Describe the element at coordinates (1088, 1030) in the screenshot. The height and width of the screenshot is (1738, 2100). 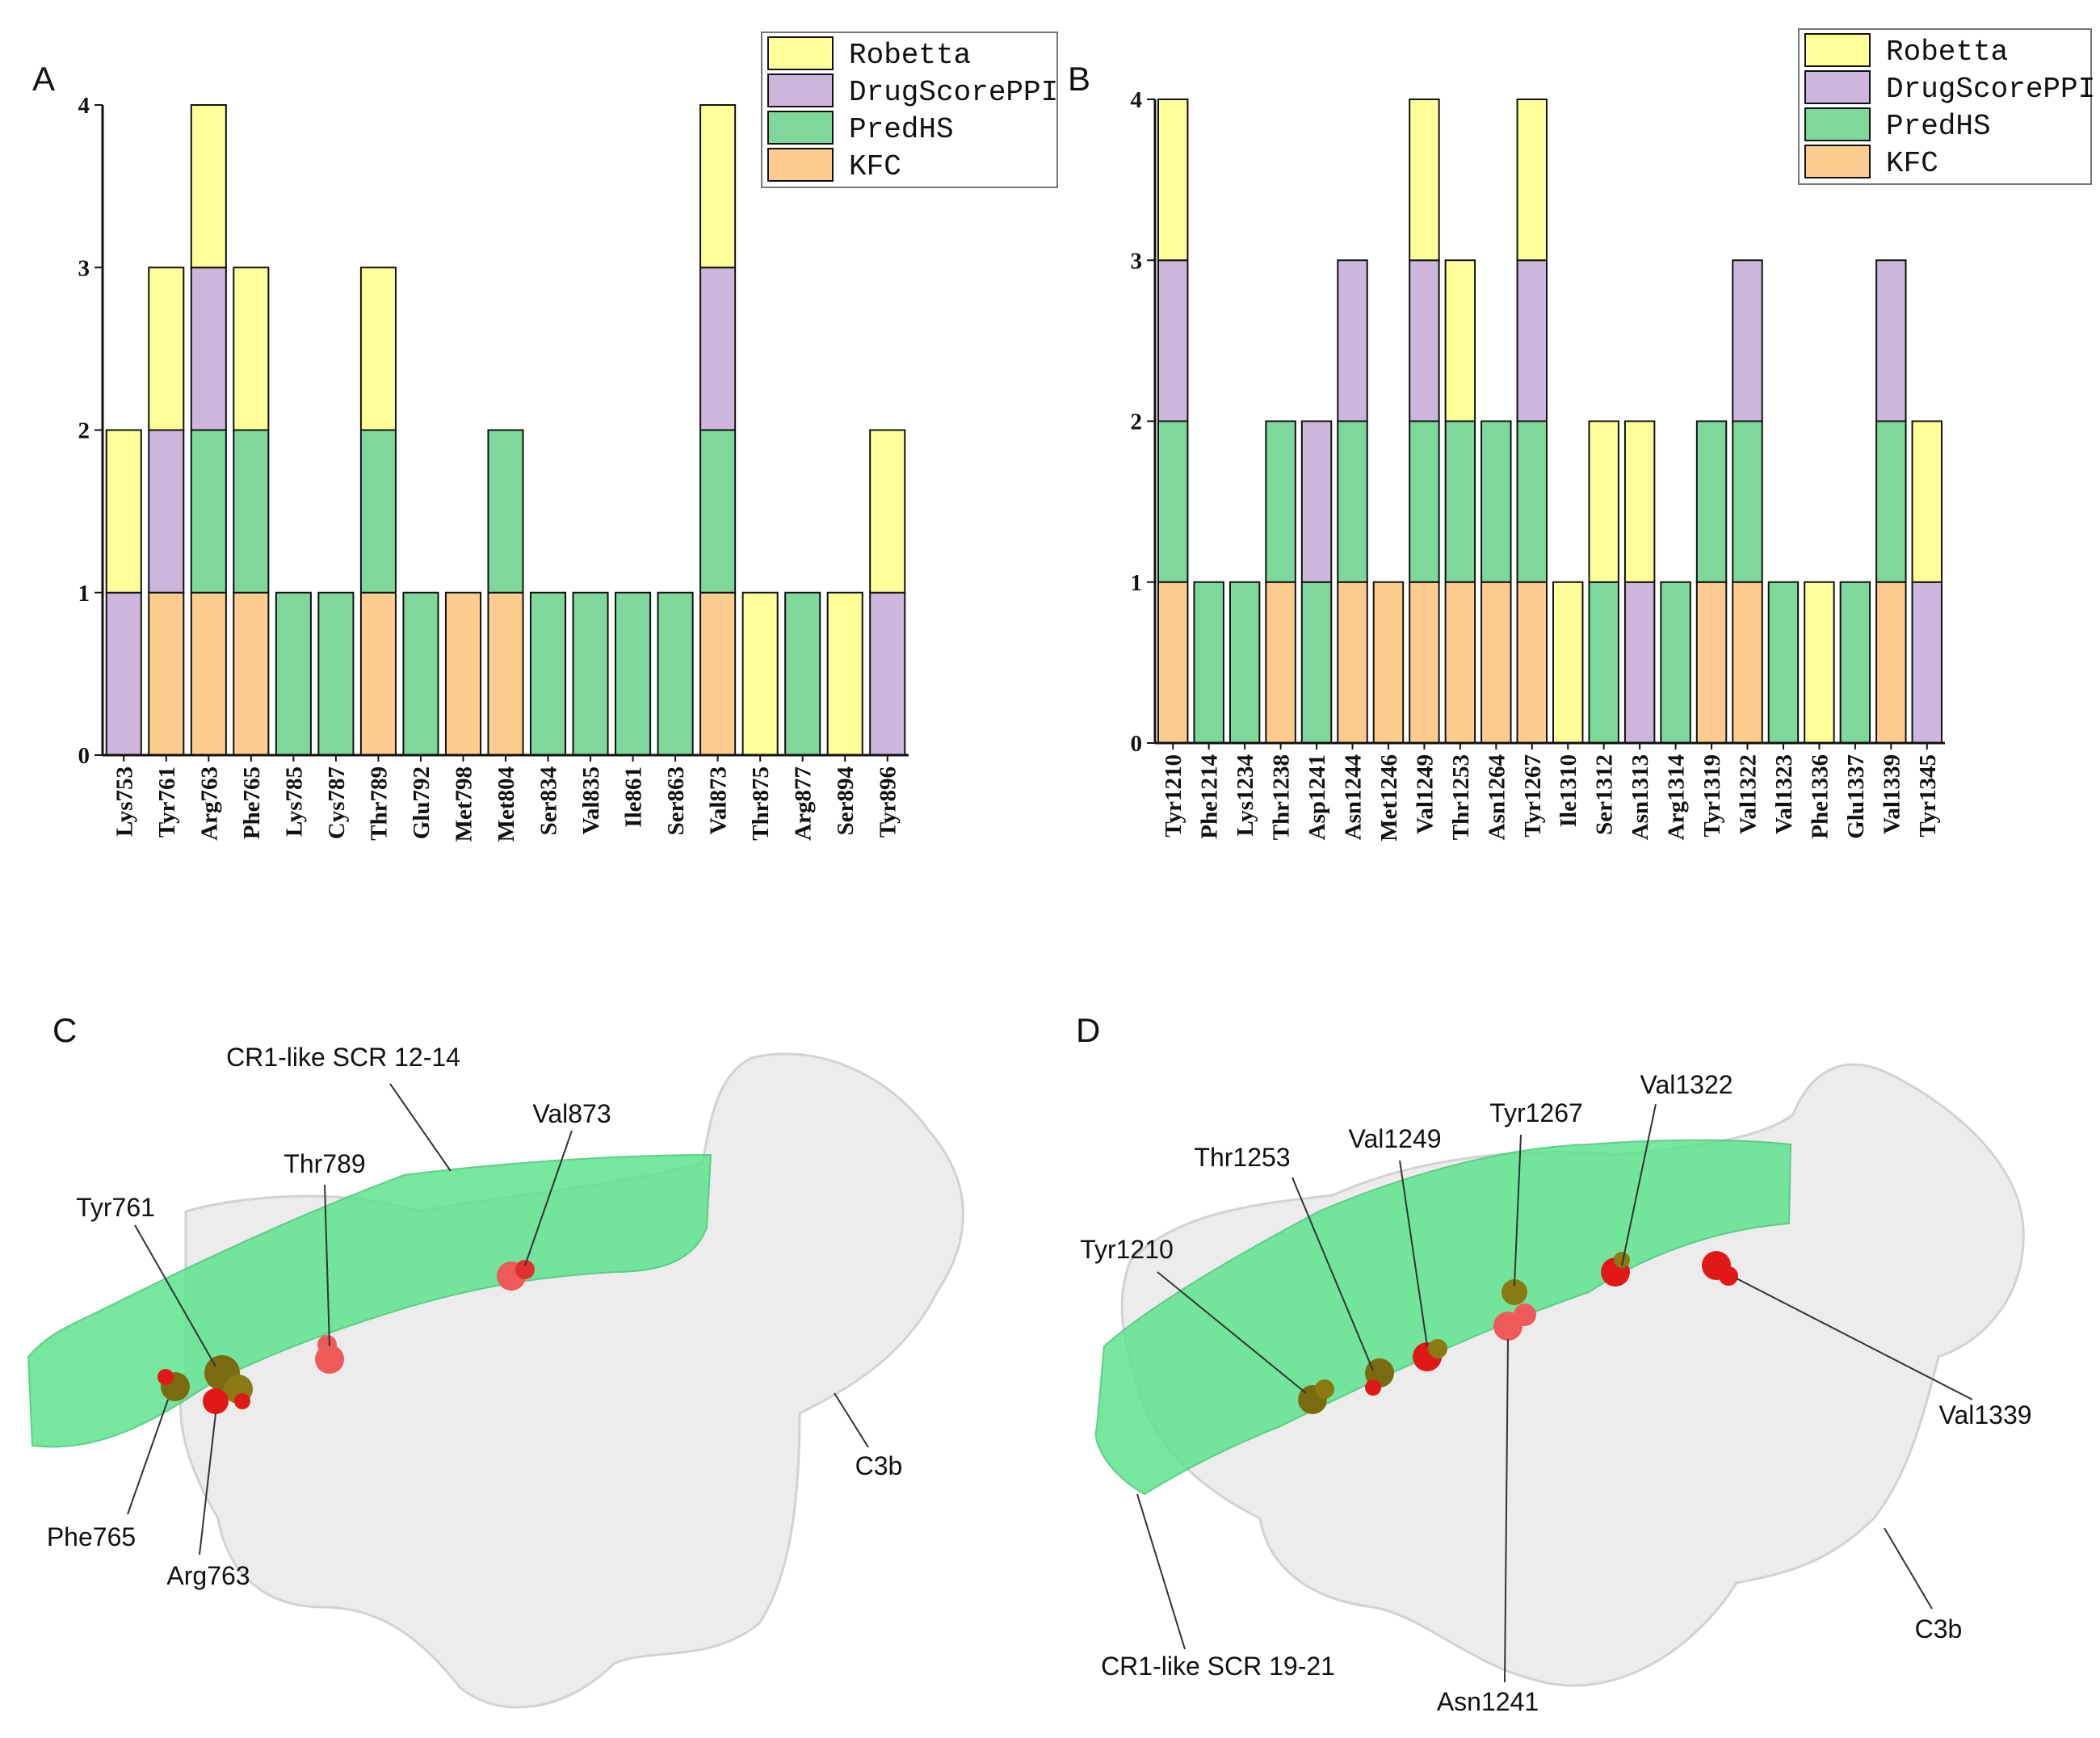
I see `panel-label-d: D` at that location.